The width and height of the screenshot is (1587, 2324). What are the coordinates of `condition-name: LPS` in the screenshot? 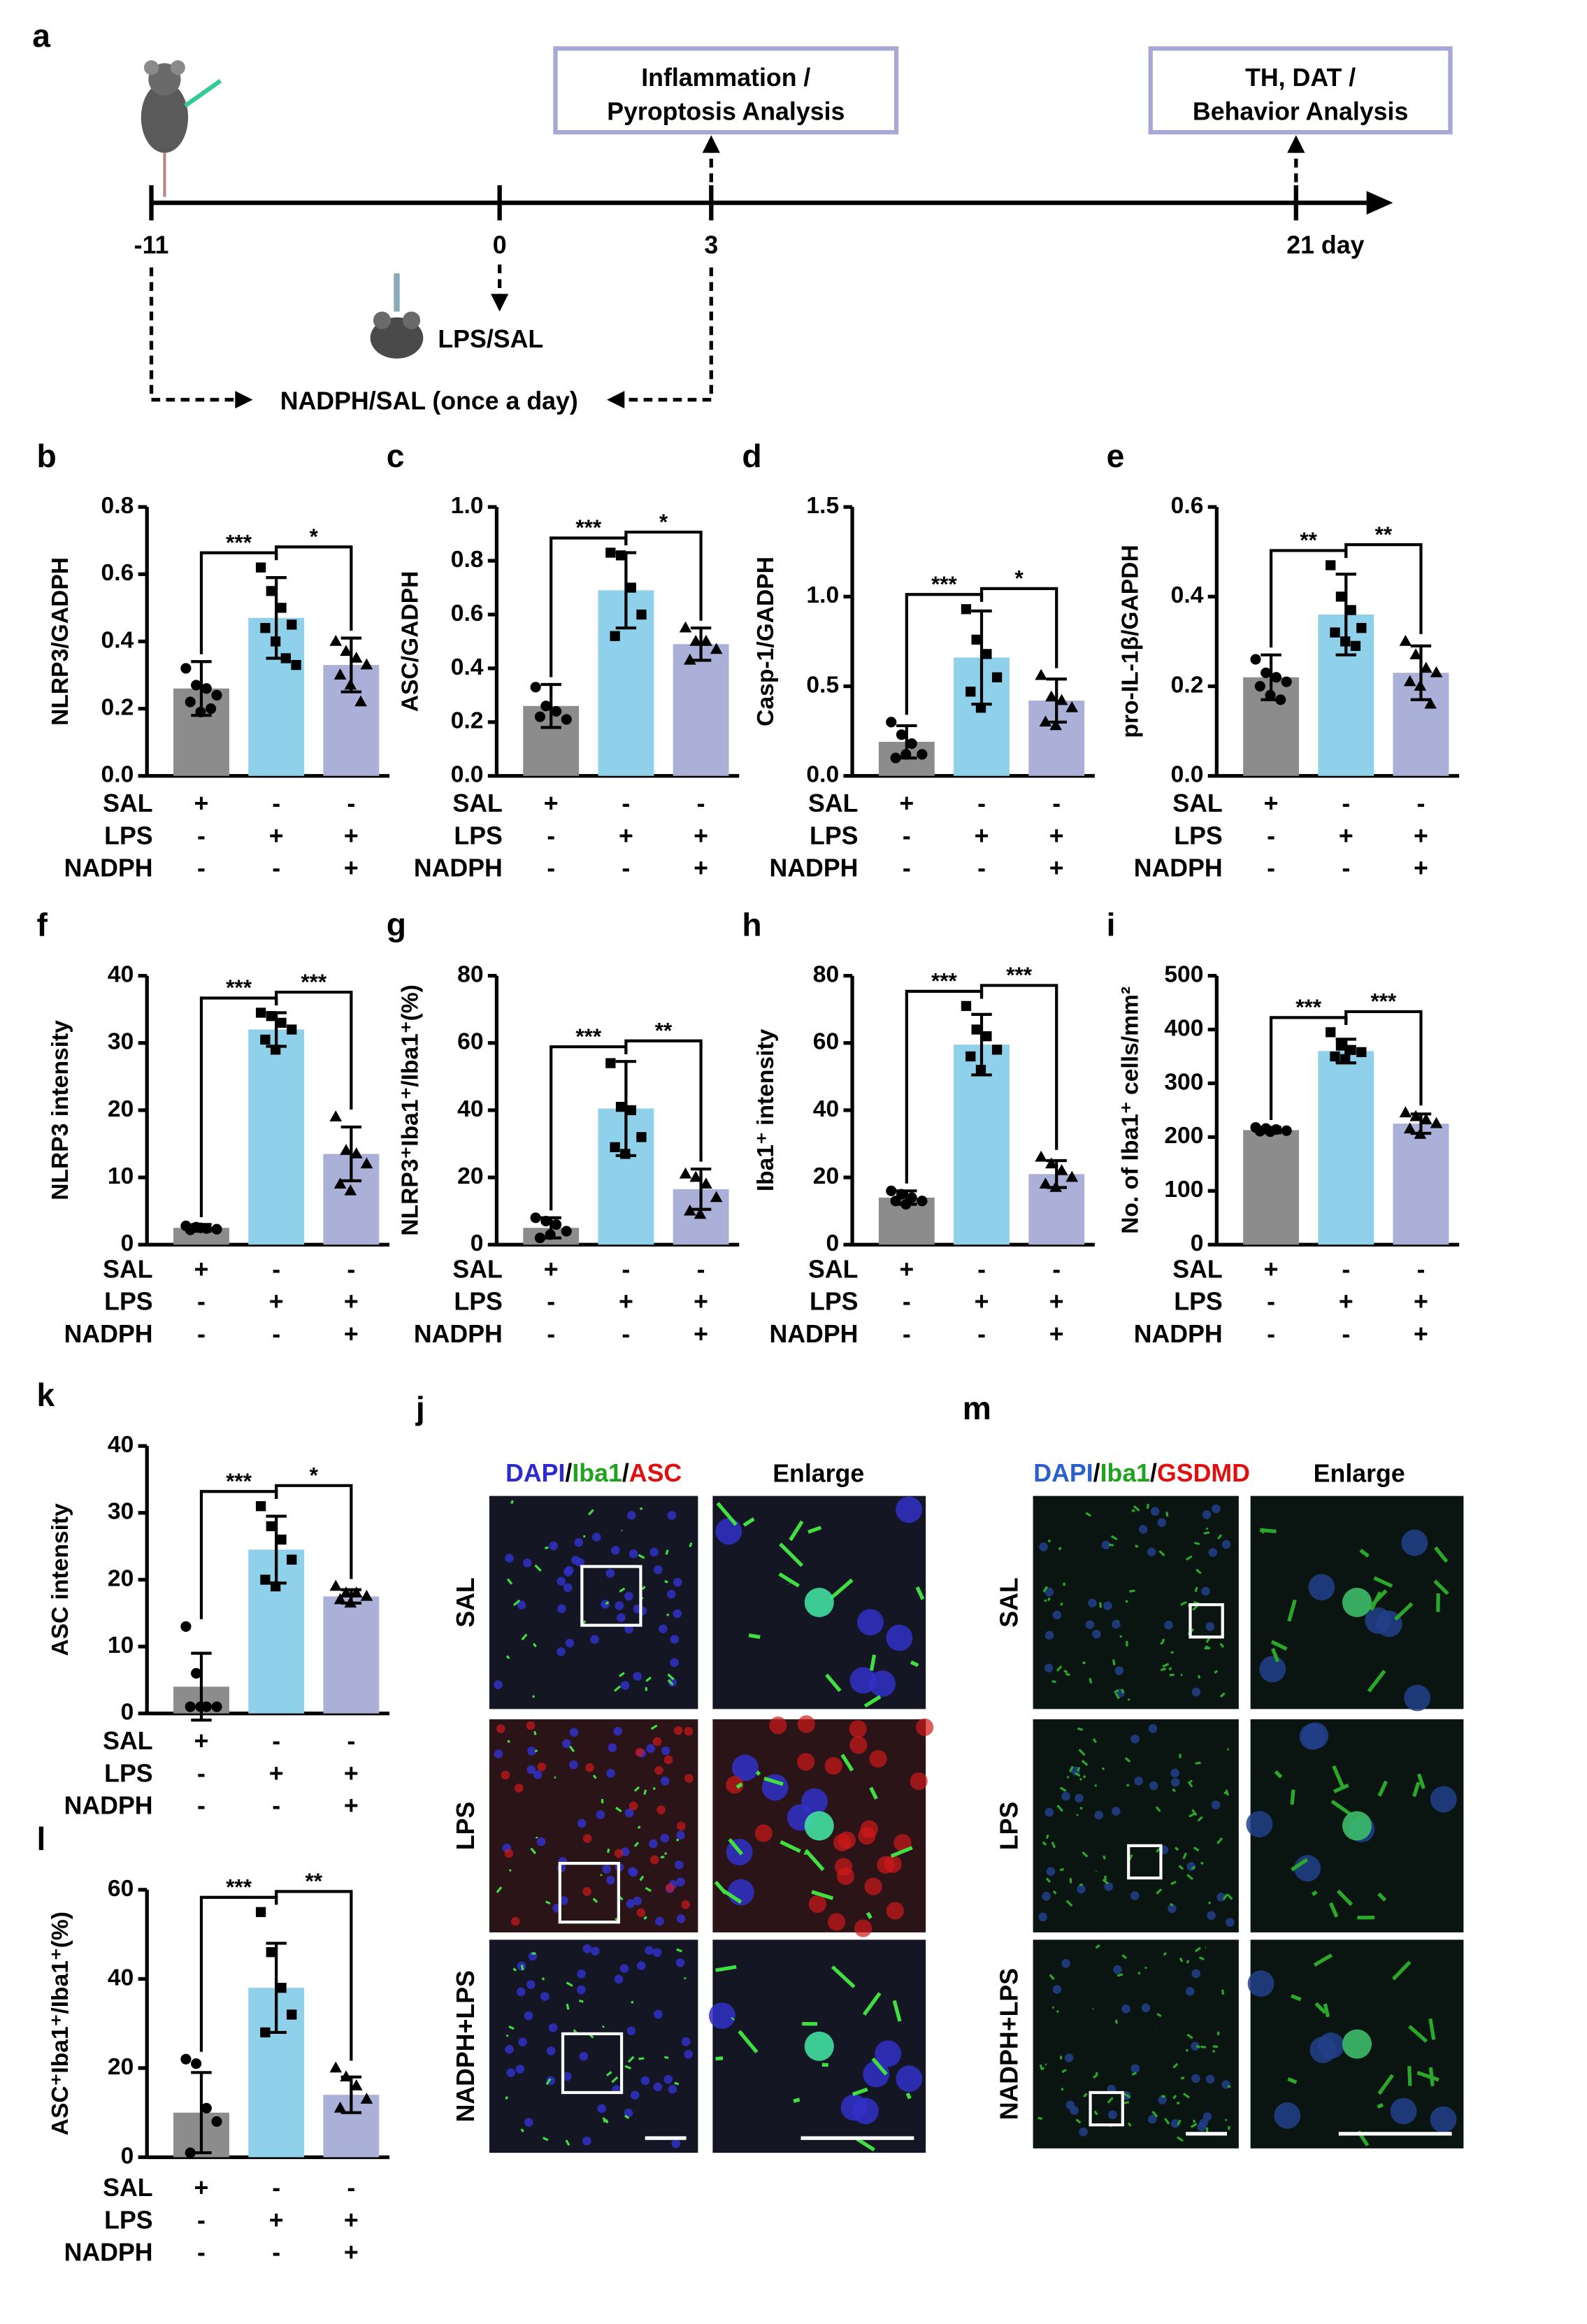 It's located at (834, 835).